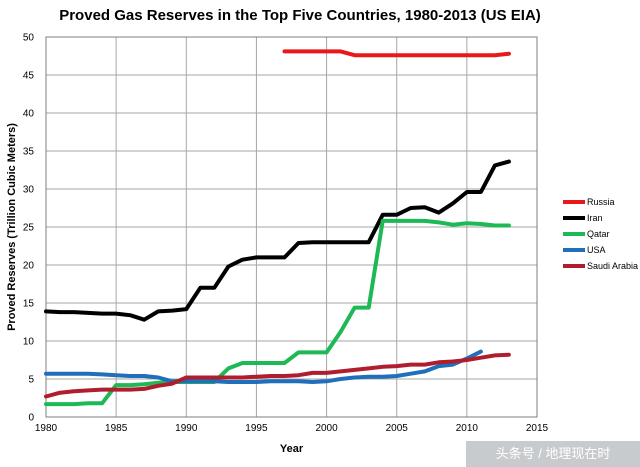 The height and width of the screenshot is (467, 640). I want to click on series-line-saudi-arabia, so click(277, 375).